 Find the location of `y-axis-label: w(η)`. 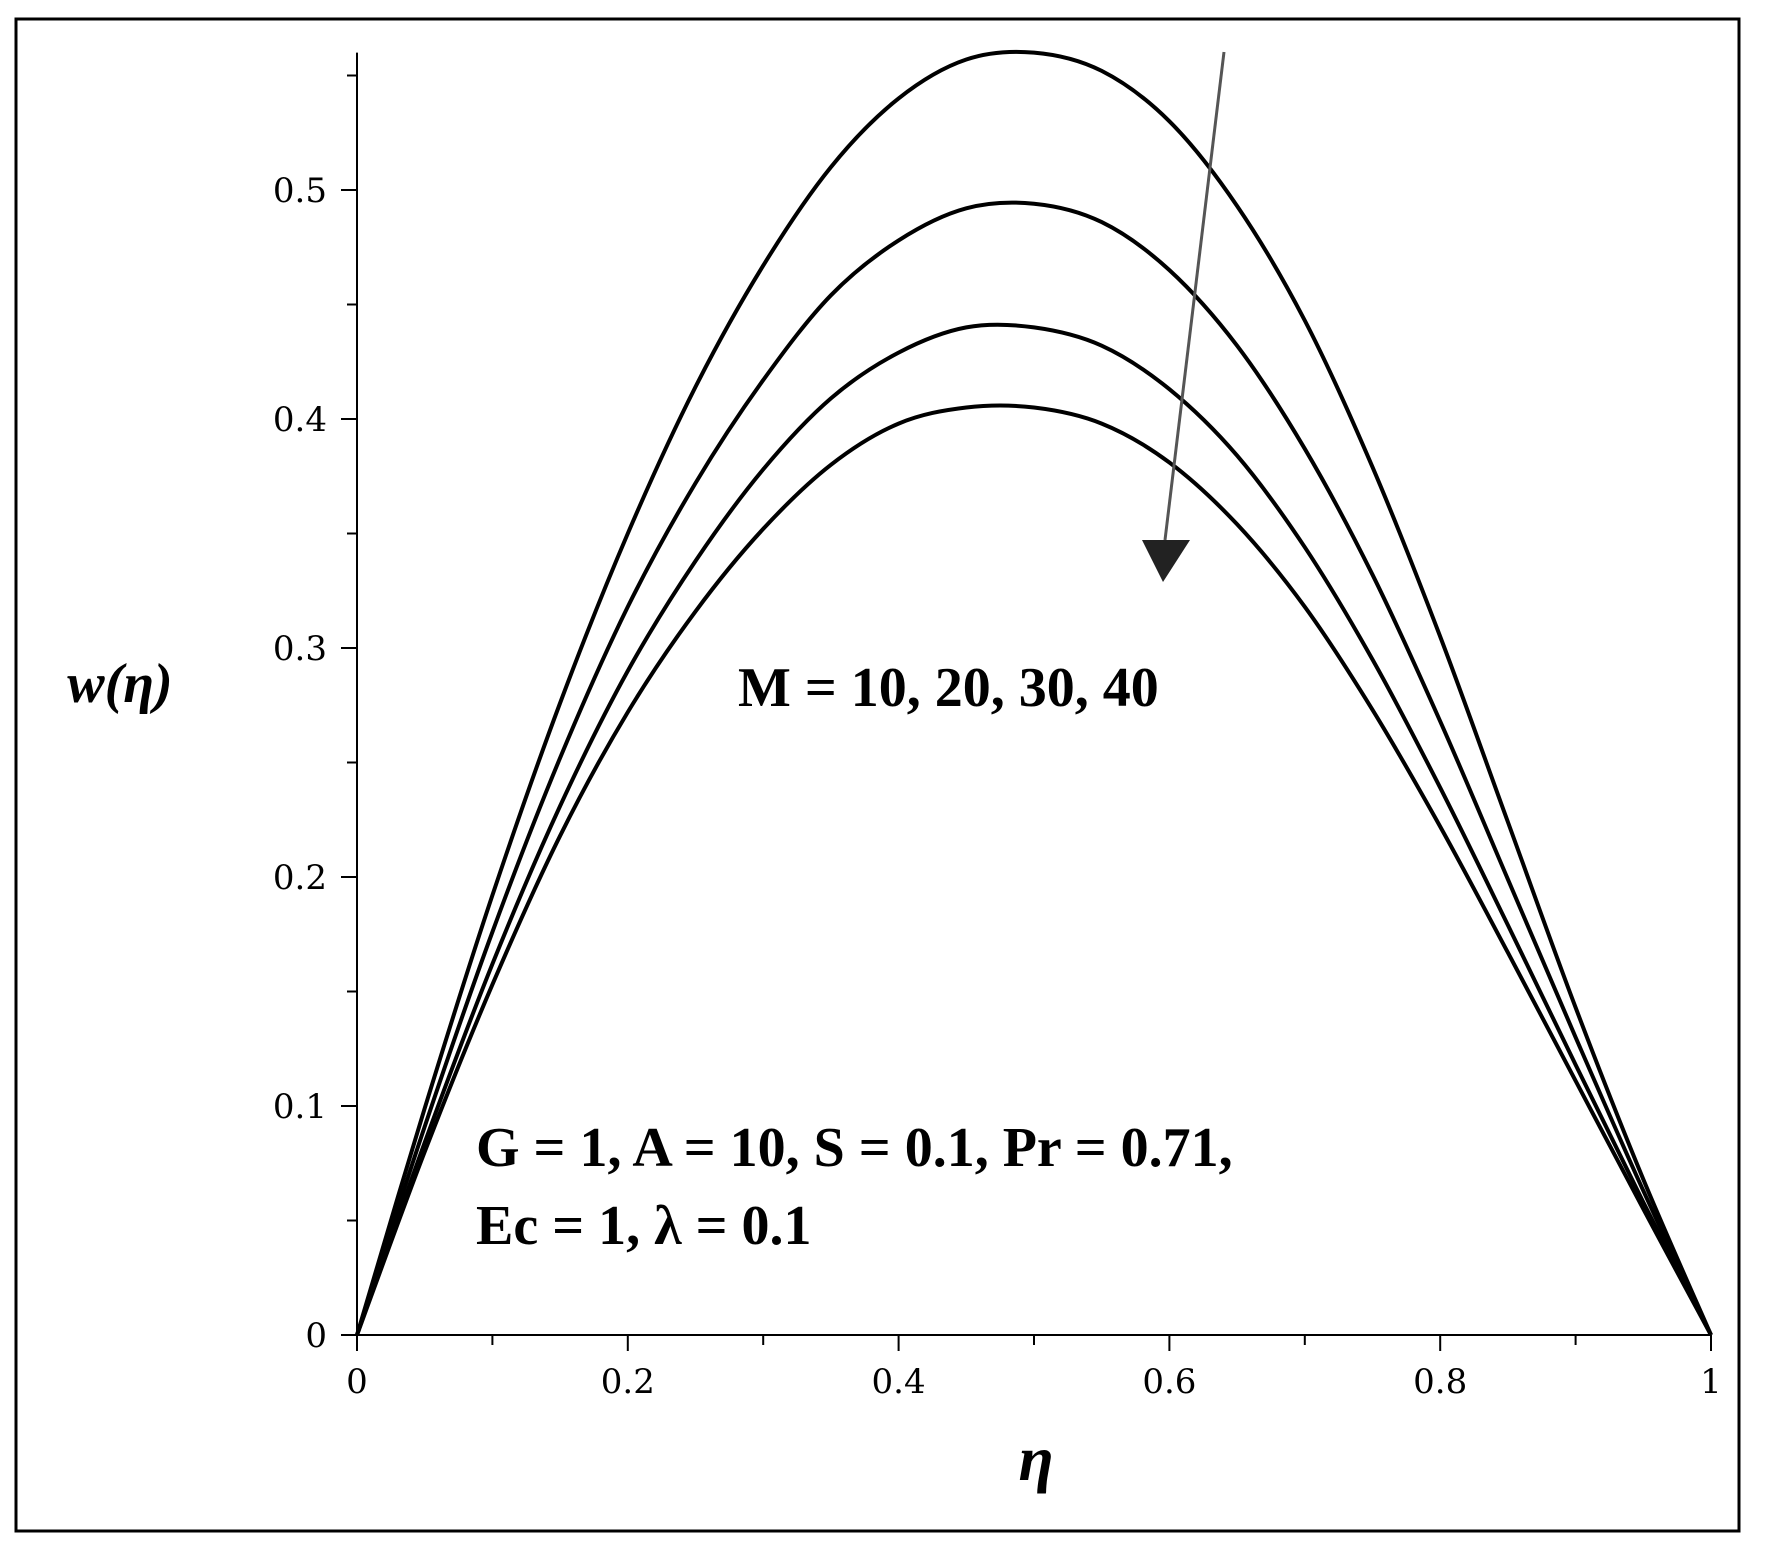

y-axis-label: w(η) is located at coordinates (119, 684).